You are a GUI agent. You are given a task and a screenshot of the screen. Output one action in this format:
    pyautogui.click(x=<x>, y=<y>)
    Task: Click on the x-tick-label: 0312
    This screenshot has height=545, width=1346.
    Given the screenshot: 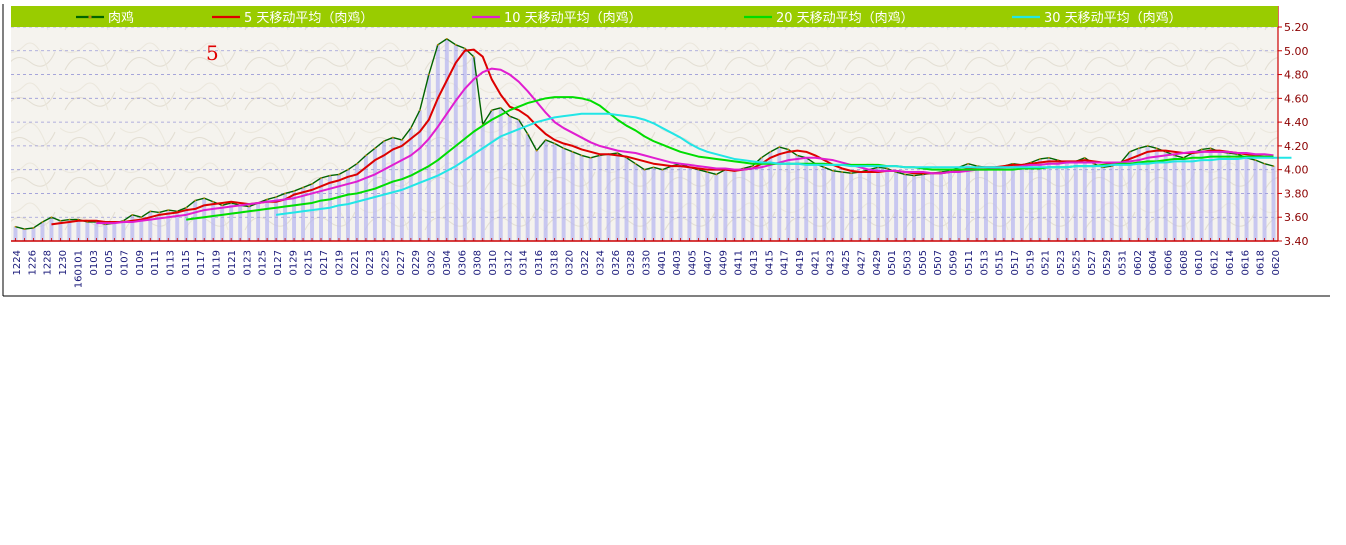 What is the action you would take?
    pyautogui.click(x=508, y=262)
    